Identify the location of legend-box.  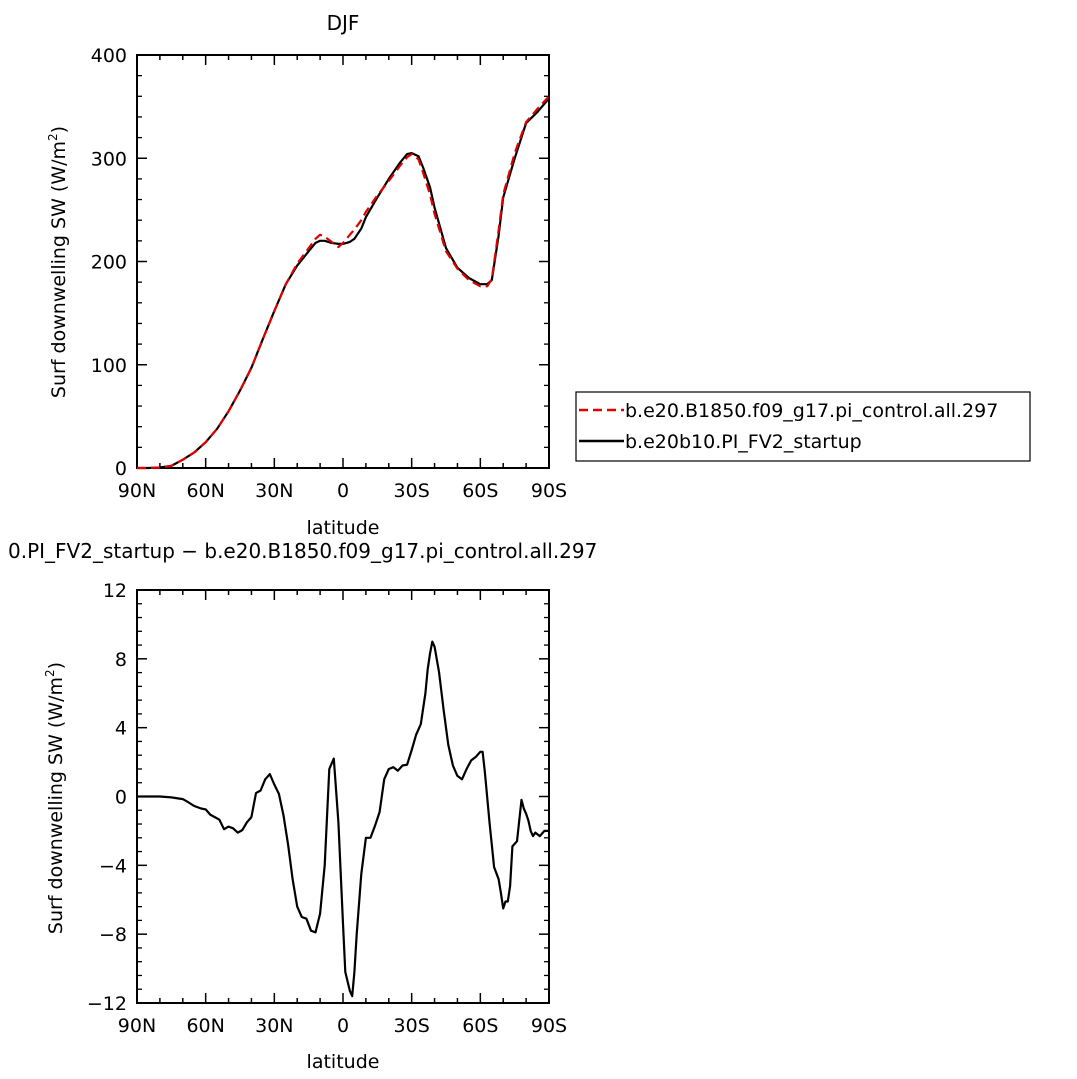
(803, 426).